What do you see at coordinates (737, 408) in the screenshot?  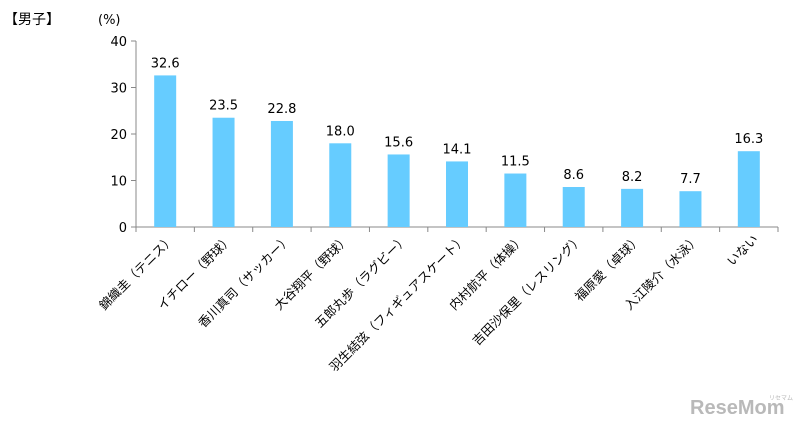 I see `logo-text: ReseMom` at bounding box center [737, 408].